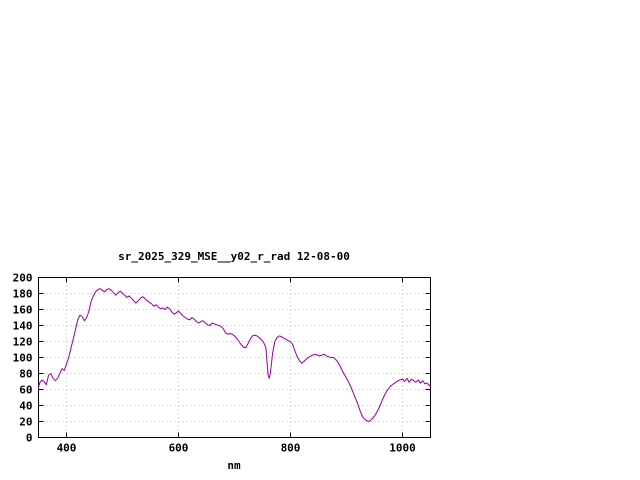  Describe the element at coordinates (67, 448) in the screenshot. I see `x-tick-label: 400` at that location.